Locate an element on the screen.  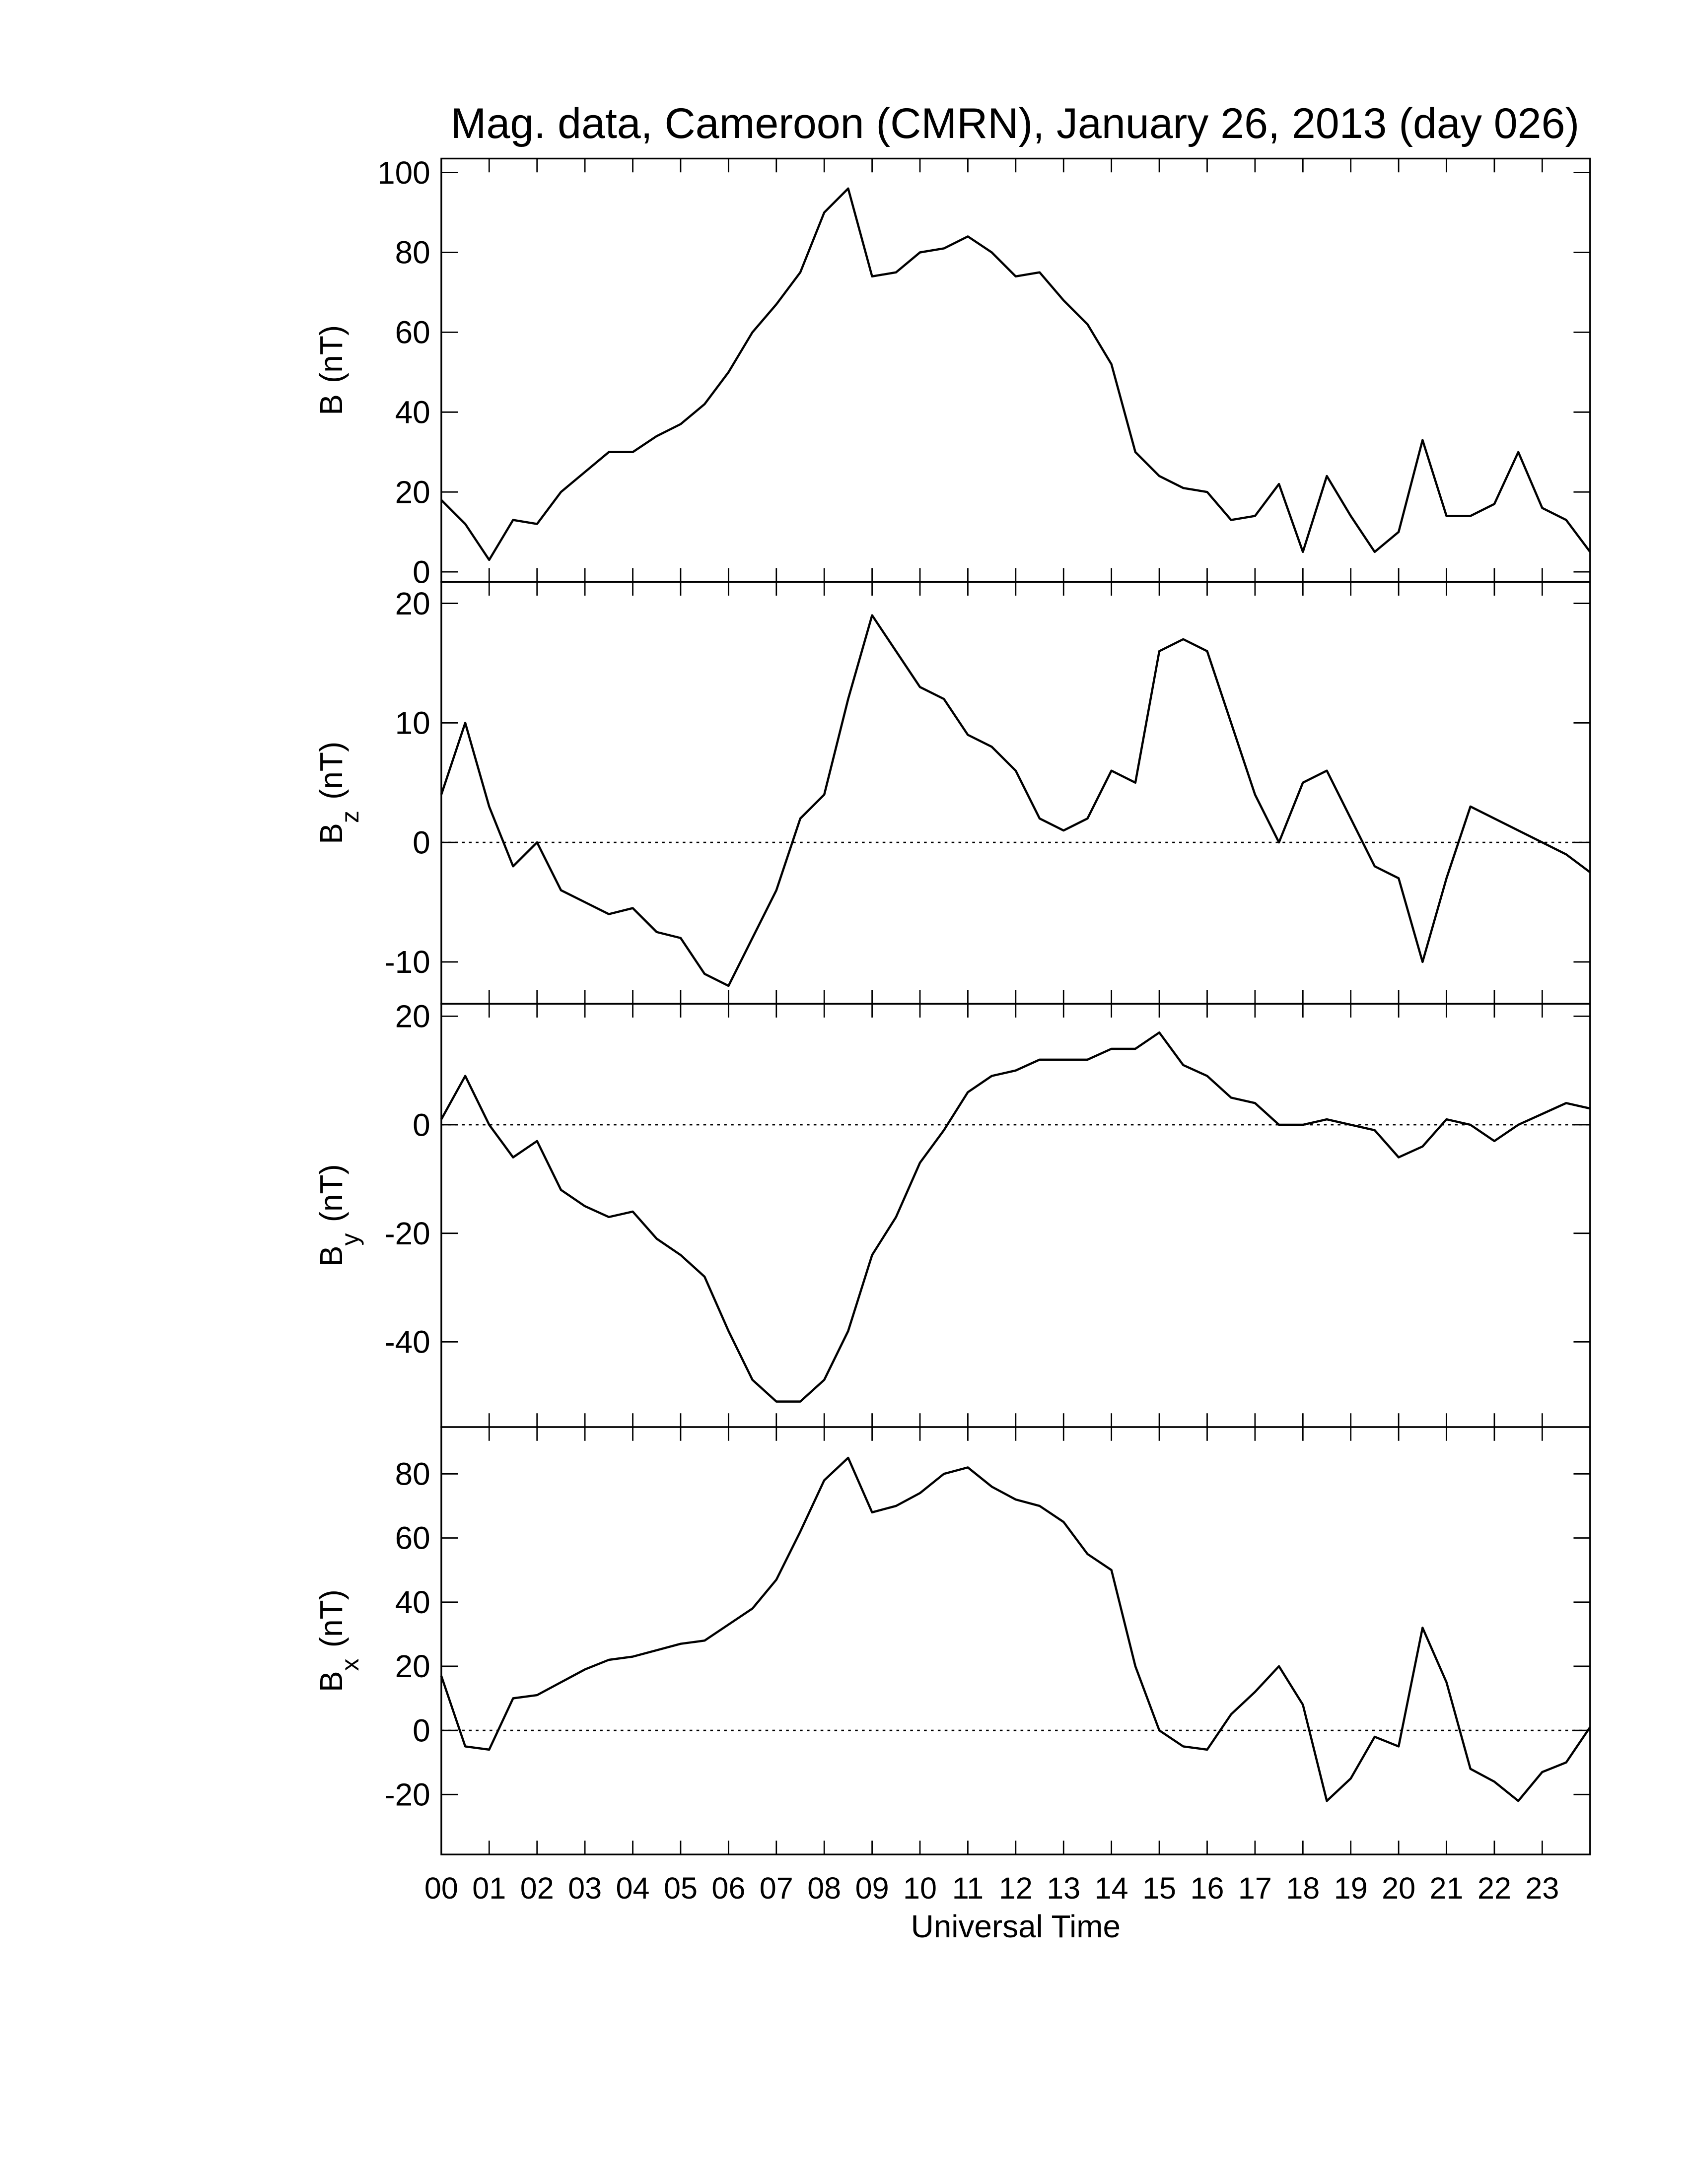
x-tick-label: 12 is located at coordinates (1016, 1888).